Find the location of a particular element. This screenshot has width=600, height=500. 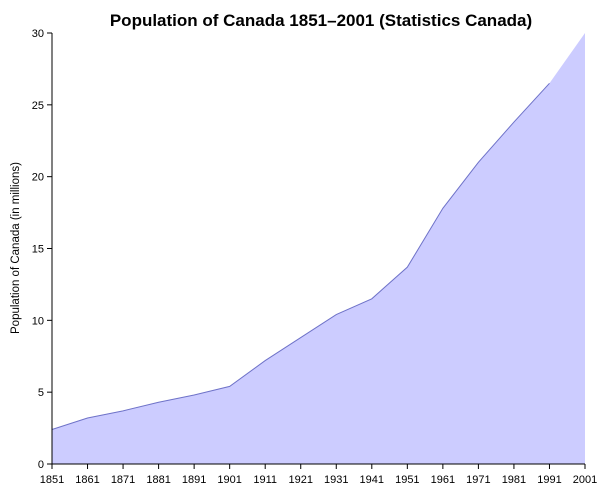

x-tick-label: 1951 is located at coordinates (407, 480).